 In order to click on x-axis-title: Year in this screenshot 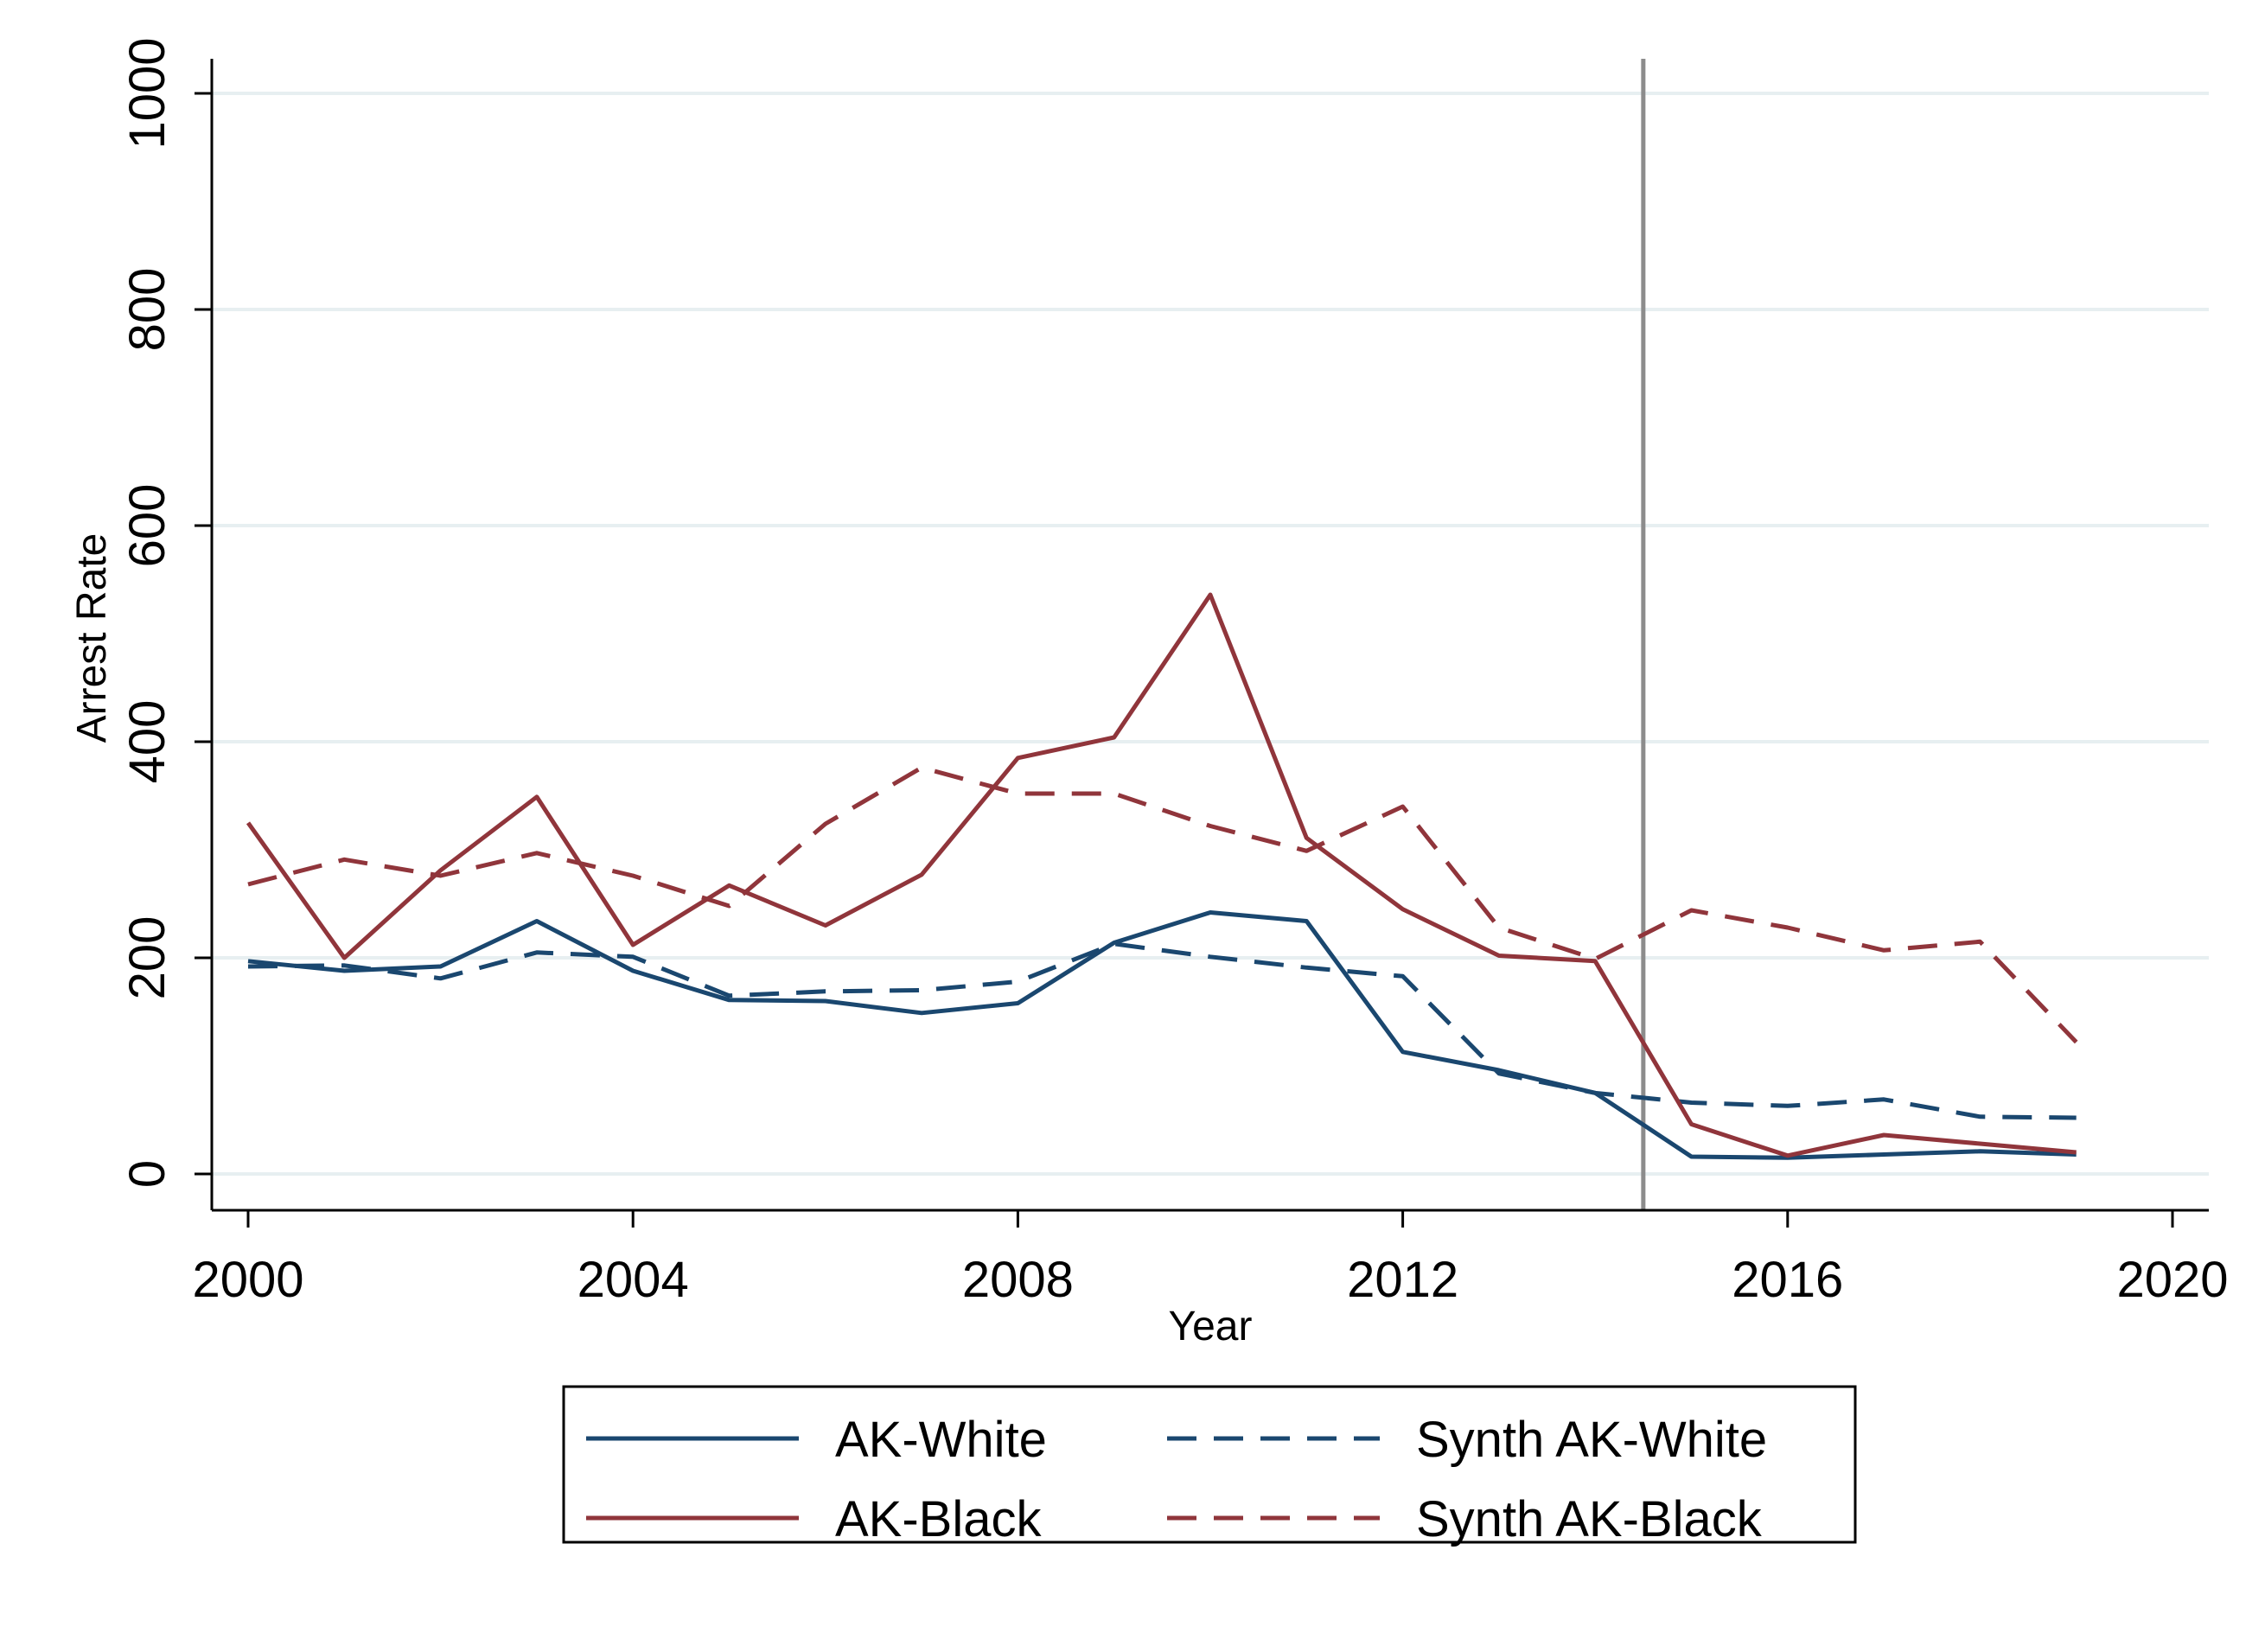, I will do `click(1211, 1326)`.